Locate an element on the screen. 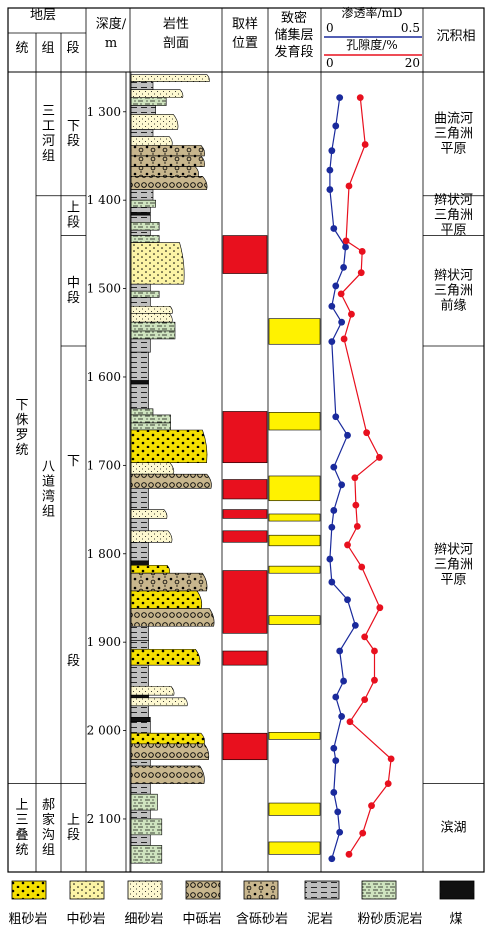 The height and width of the screenshot is (933, 488). log-curves is located at coordinates (360, 478).